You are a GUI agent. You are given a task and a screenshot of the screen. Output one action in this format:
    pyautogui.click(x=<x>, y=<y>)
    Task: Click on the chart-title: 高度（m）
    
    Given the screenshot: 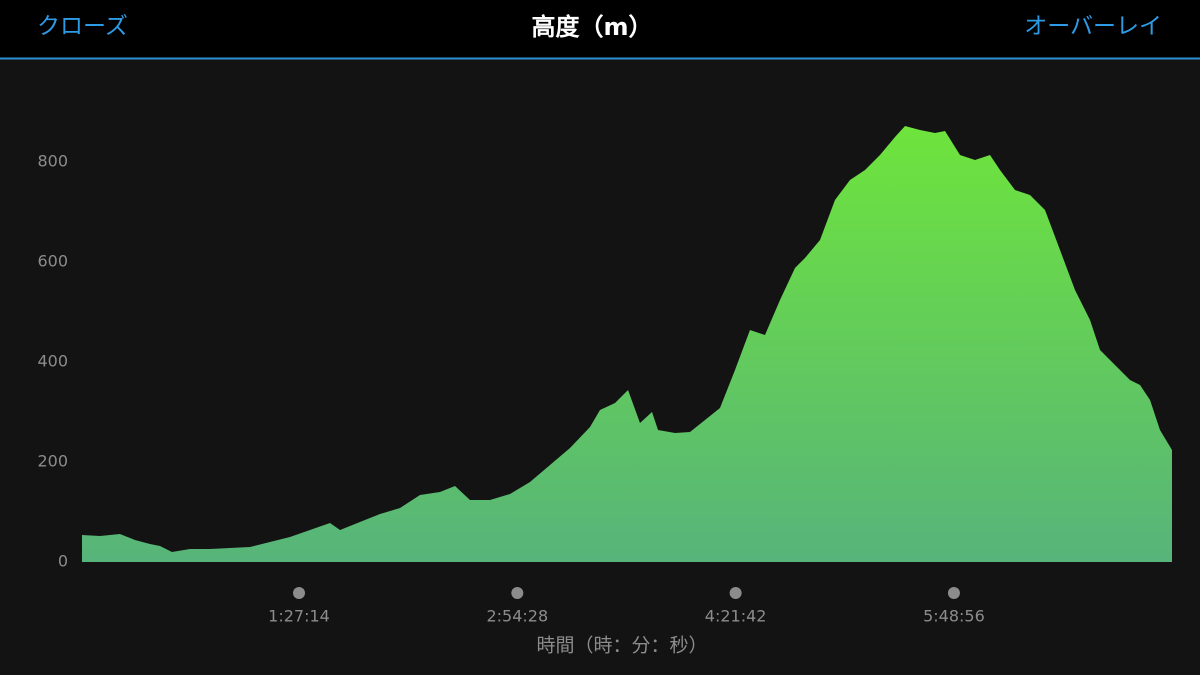 What is the action you would take?
    pyautogui.click(x=591, y=27)
    